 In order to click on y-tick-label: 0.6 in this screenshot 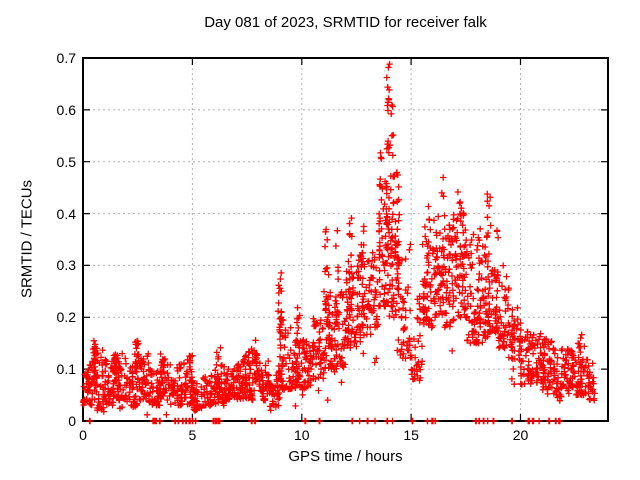, I will do `click(66, 109)`.